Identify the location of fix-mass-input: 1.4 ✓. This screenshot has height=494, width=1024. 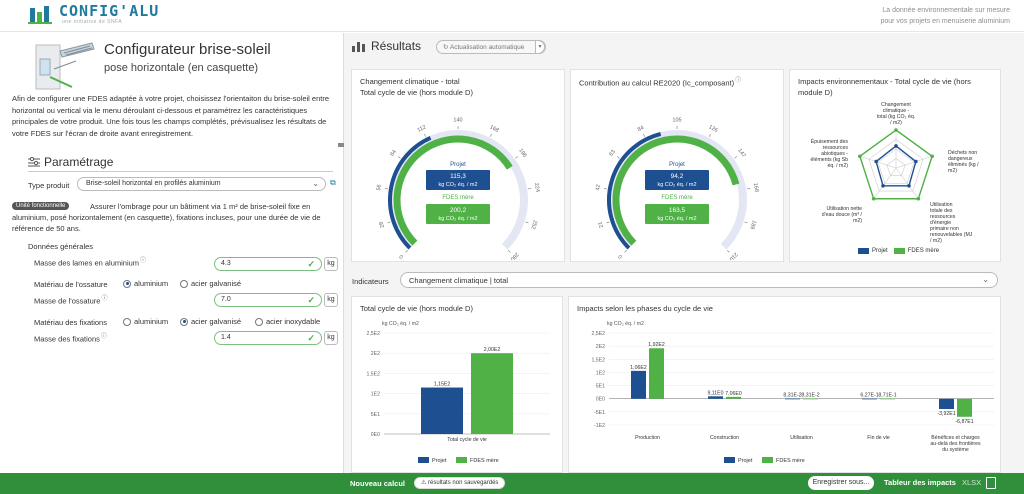
(268, 338).